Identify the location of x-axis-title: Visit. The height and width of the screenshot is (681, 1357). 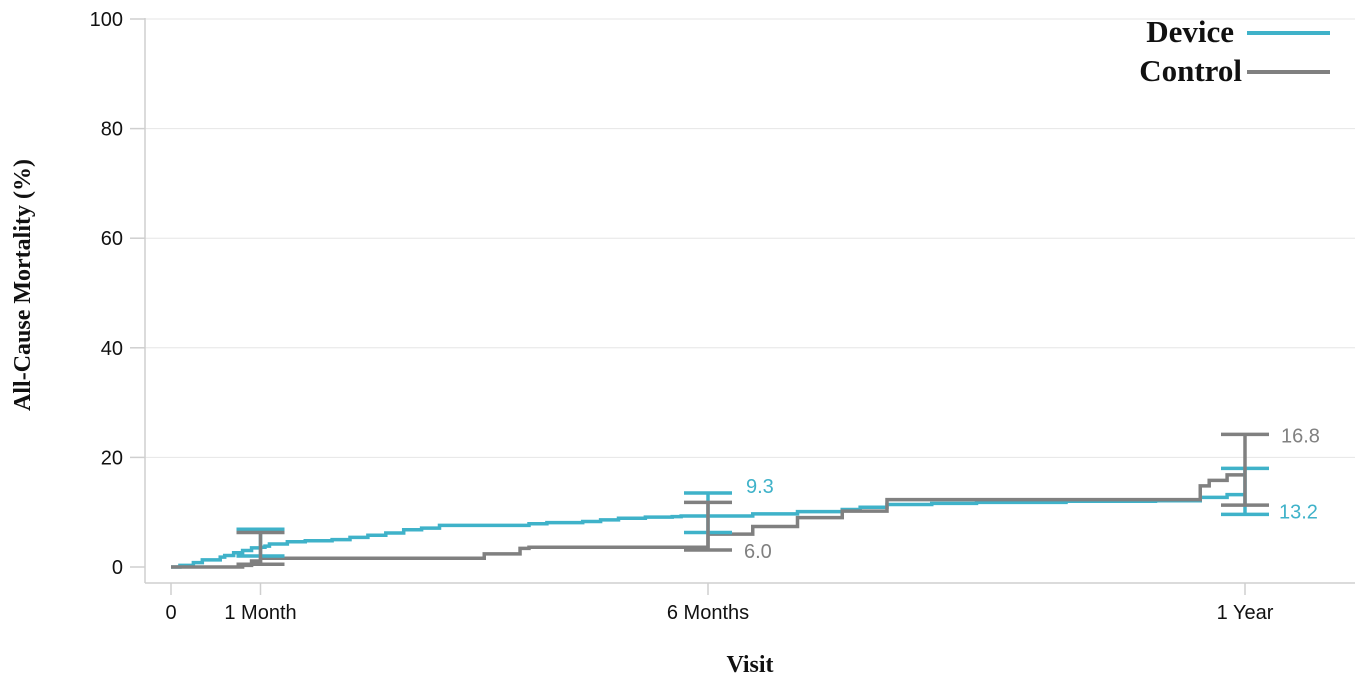
(749, 665).